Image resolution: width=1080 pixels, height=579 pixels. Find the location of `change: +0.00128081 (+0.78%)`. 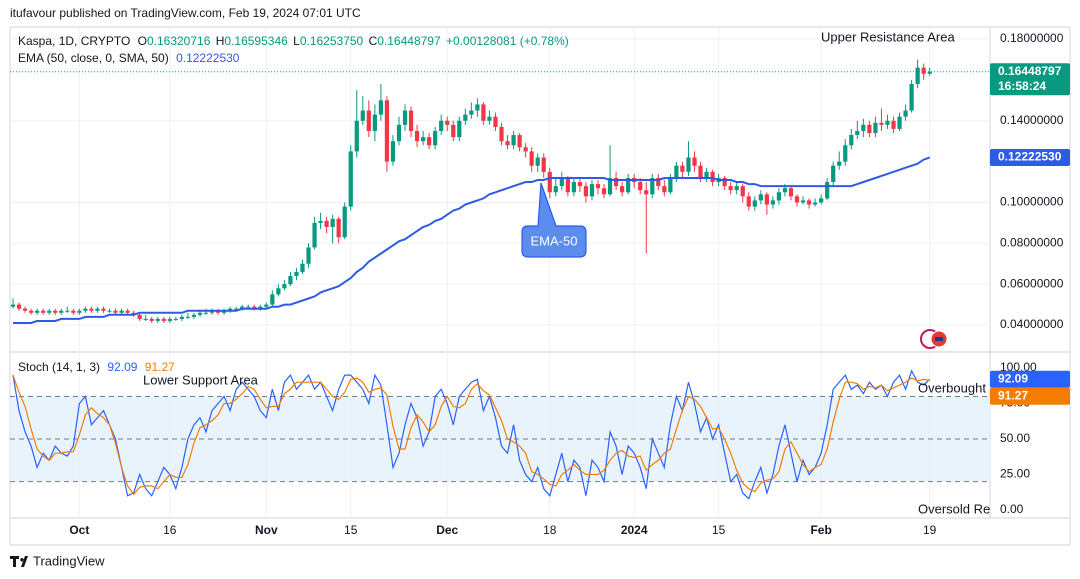

change: +0.00128081 (+0.78%) is located at coordinates (507, 41).